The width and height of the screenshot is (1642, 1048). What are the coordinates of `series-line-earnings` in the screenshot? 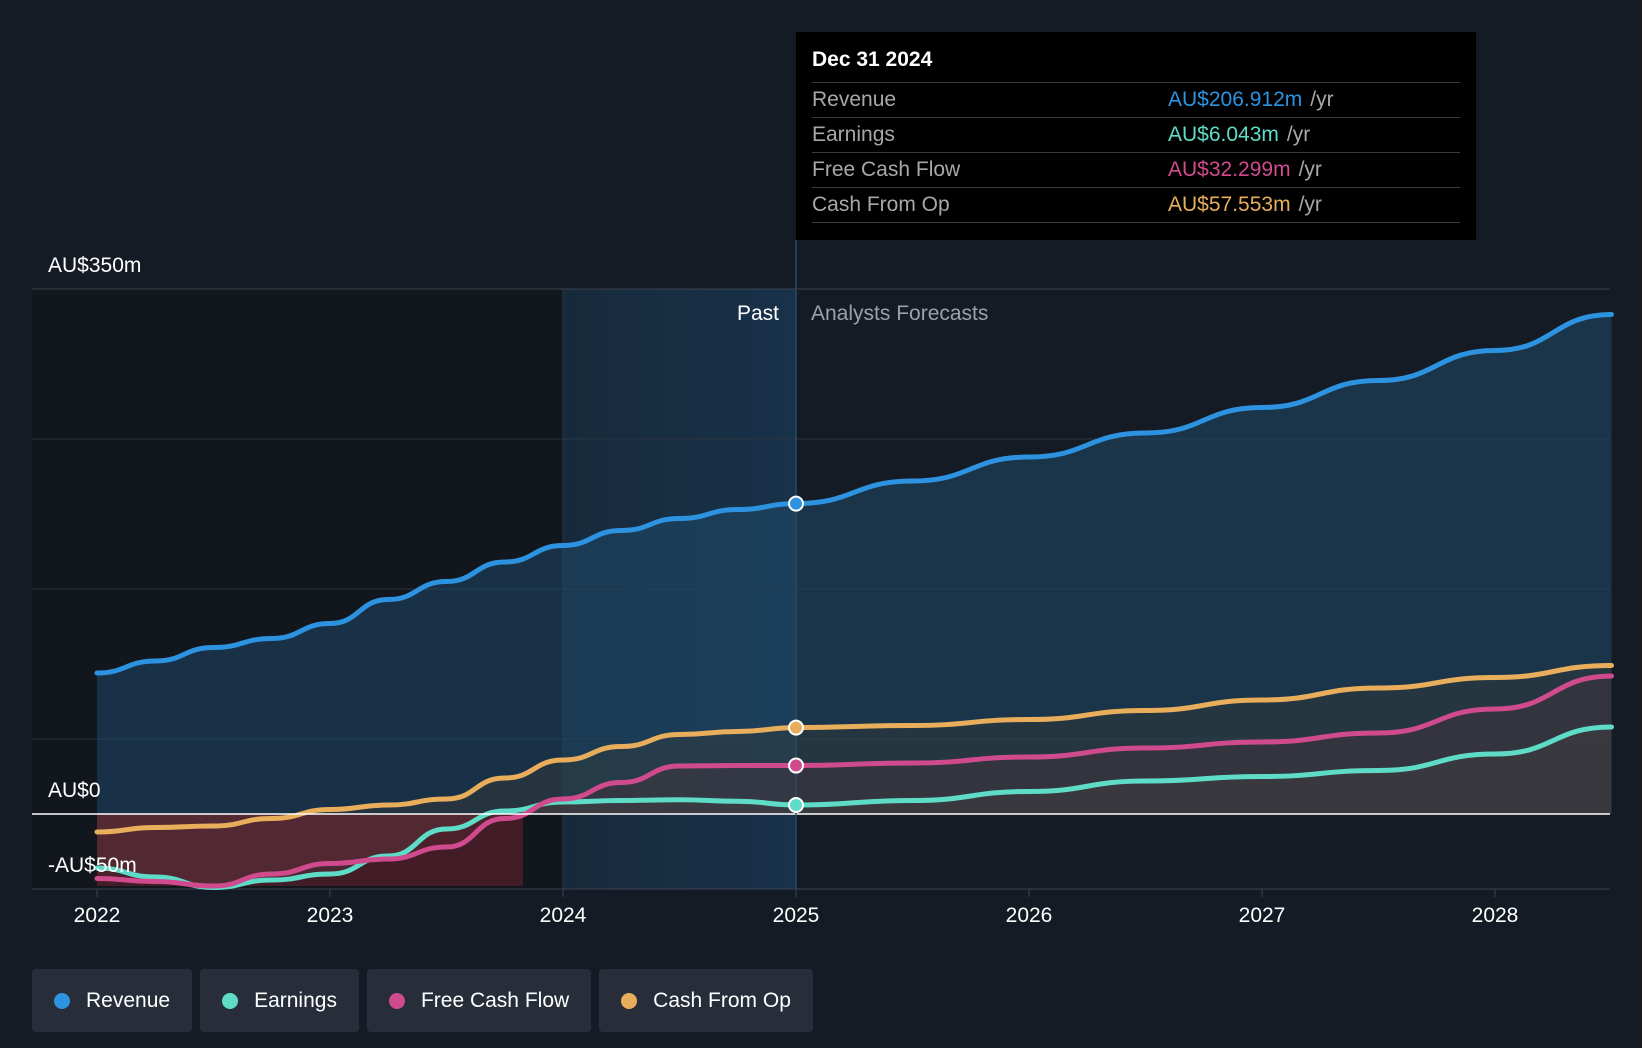 It's located at (854, 807).